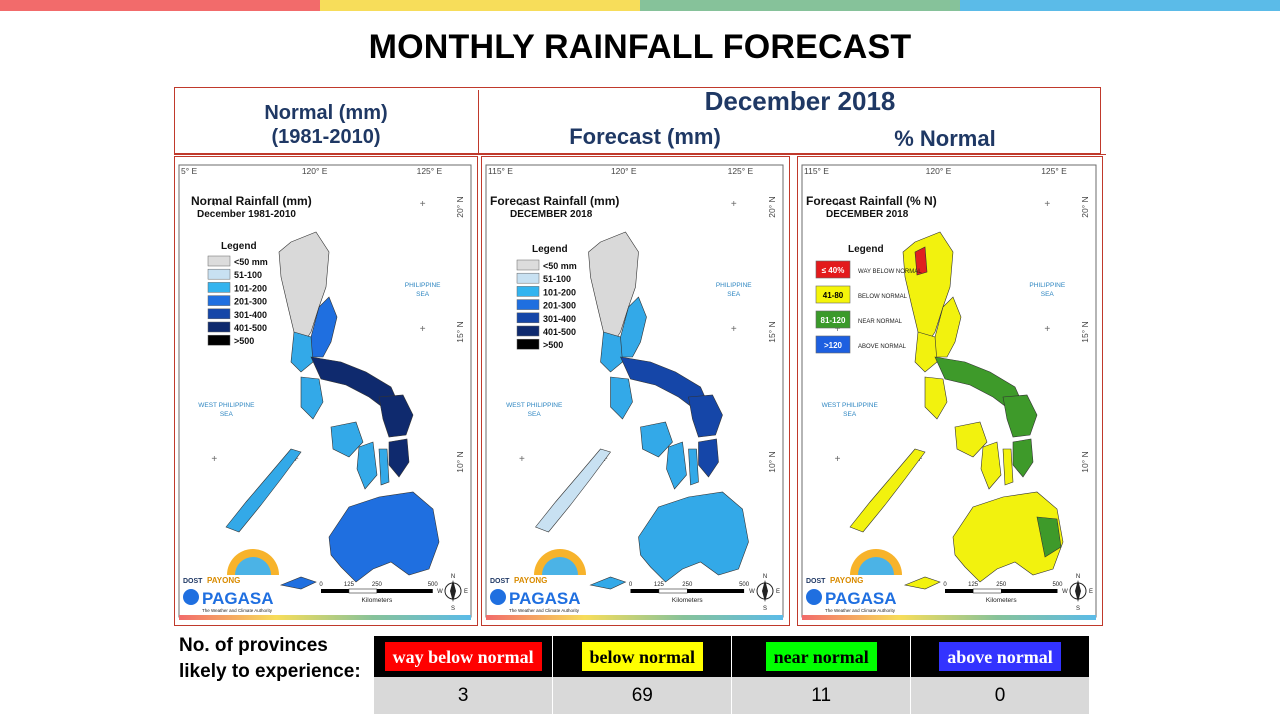  What do you see at coordinates (642, 656) in the screenshot?
I see `below-normal-badge: below normal` at bounding box center [642, 656].